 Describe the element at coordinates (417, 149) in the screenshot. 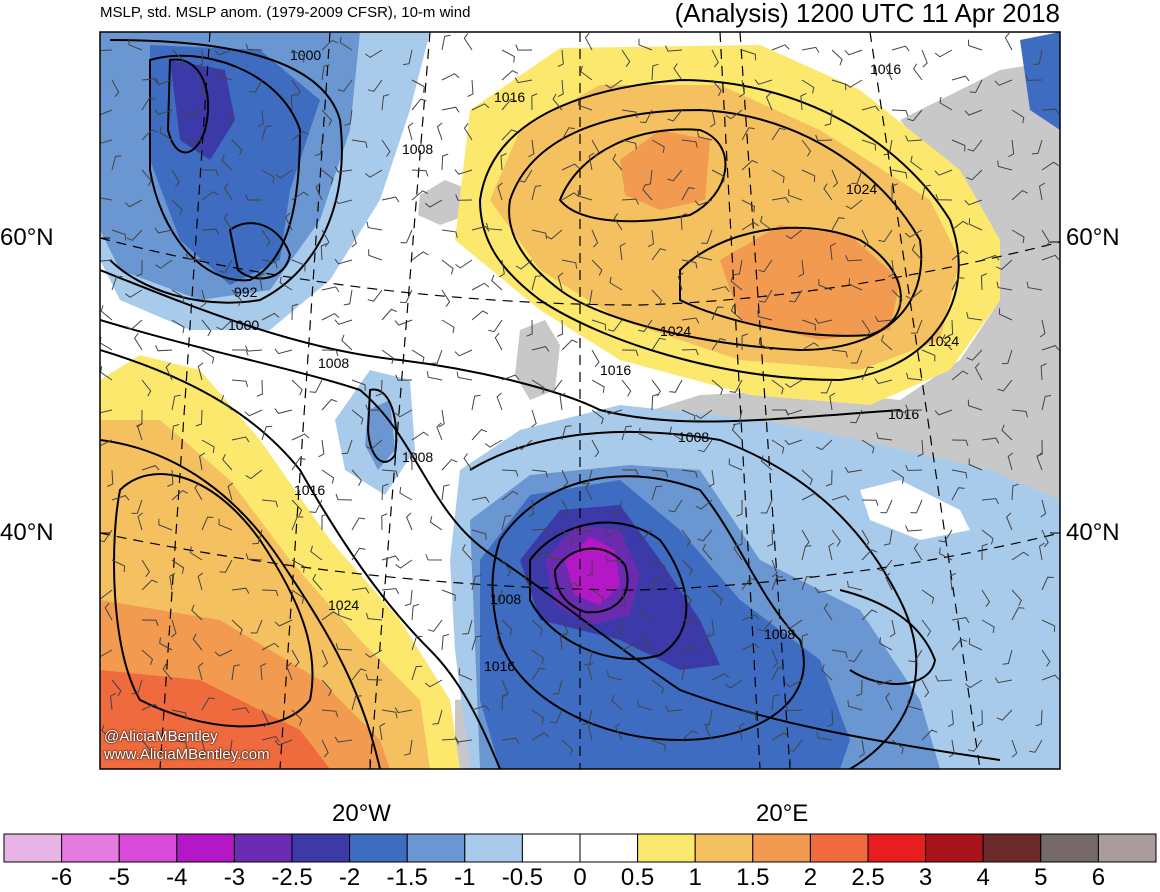

I see `isobar-label: 1008` at that location.